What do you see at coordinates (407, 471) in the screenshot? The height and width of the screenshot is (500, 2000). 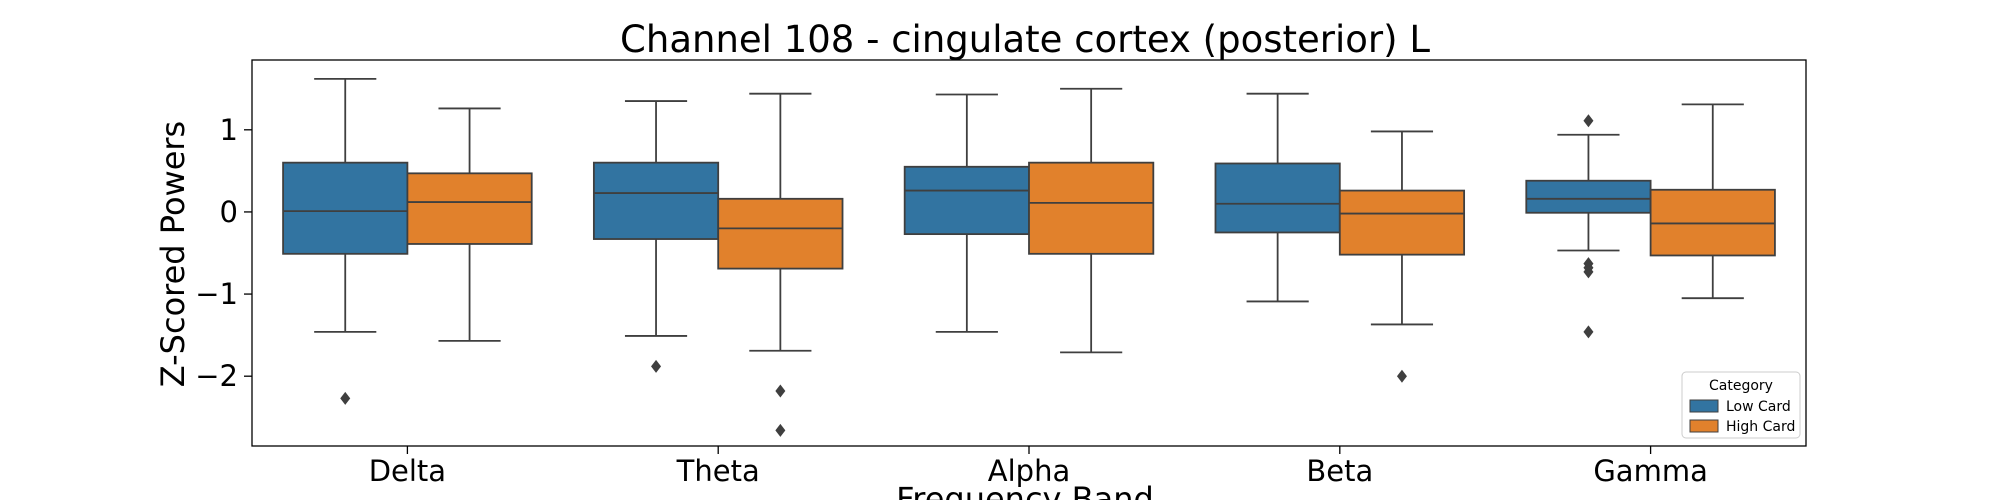 I see `x-tick-label: Delta` at bounding box center [407, 471].